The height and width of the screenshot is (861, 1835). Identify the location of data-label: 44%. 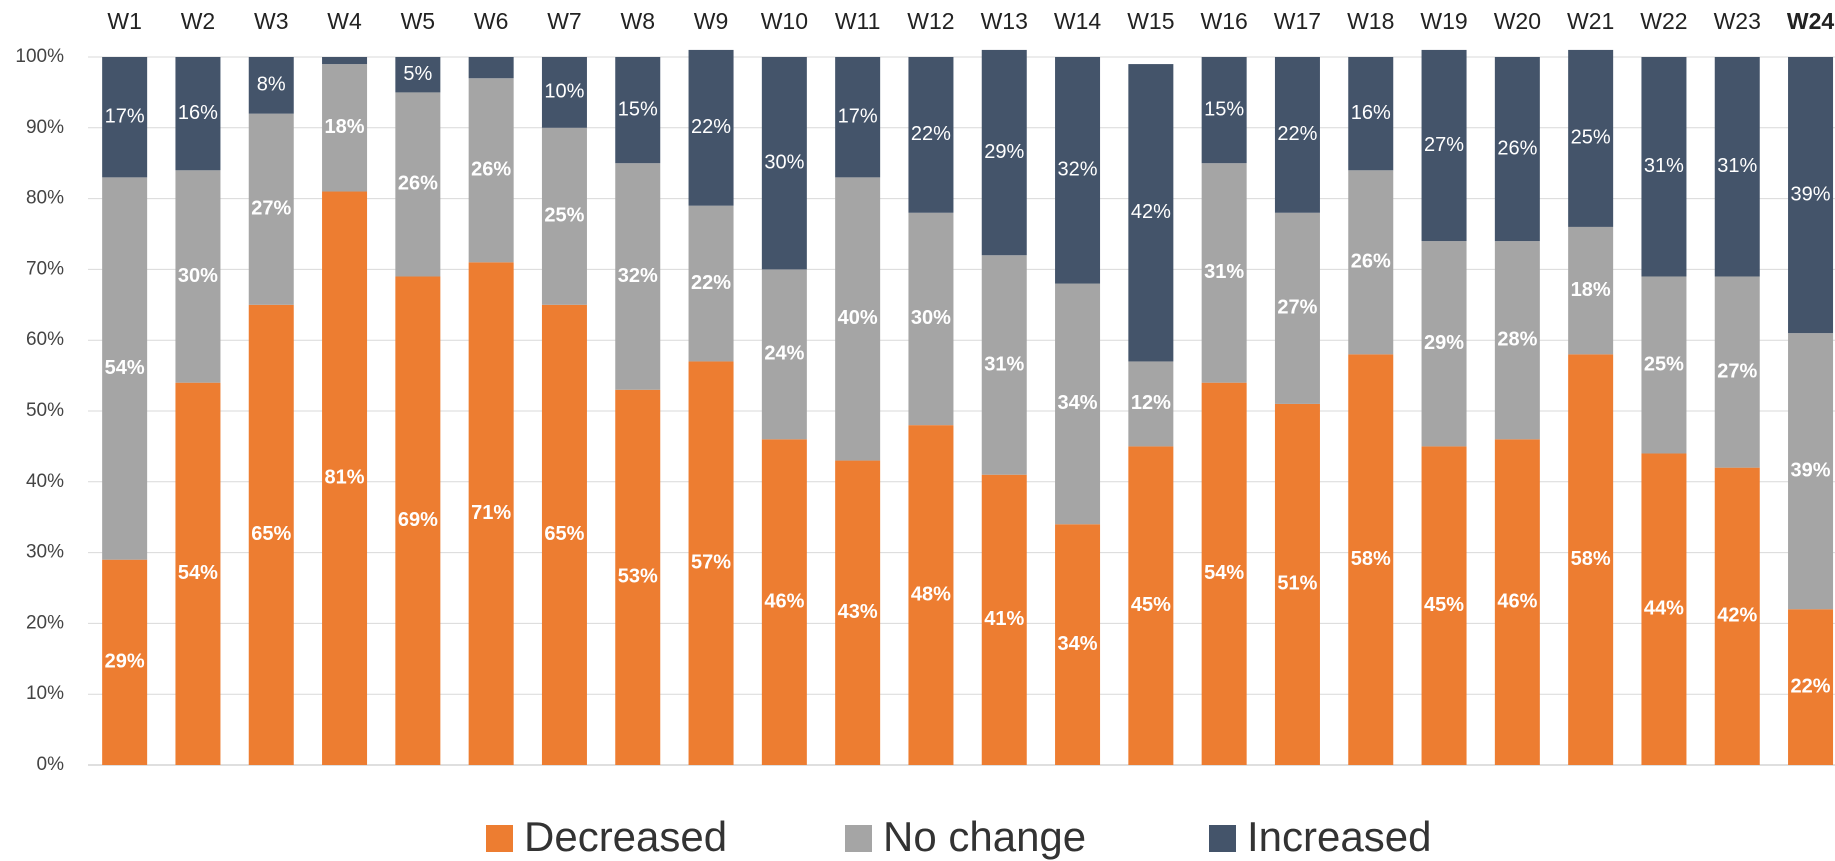
(1664, 609).